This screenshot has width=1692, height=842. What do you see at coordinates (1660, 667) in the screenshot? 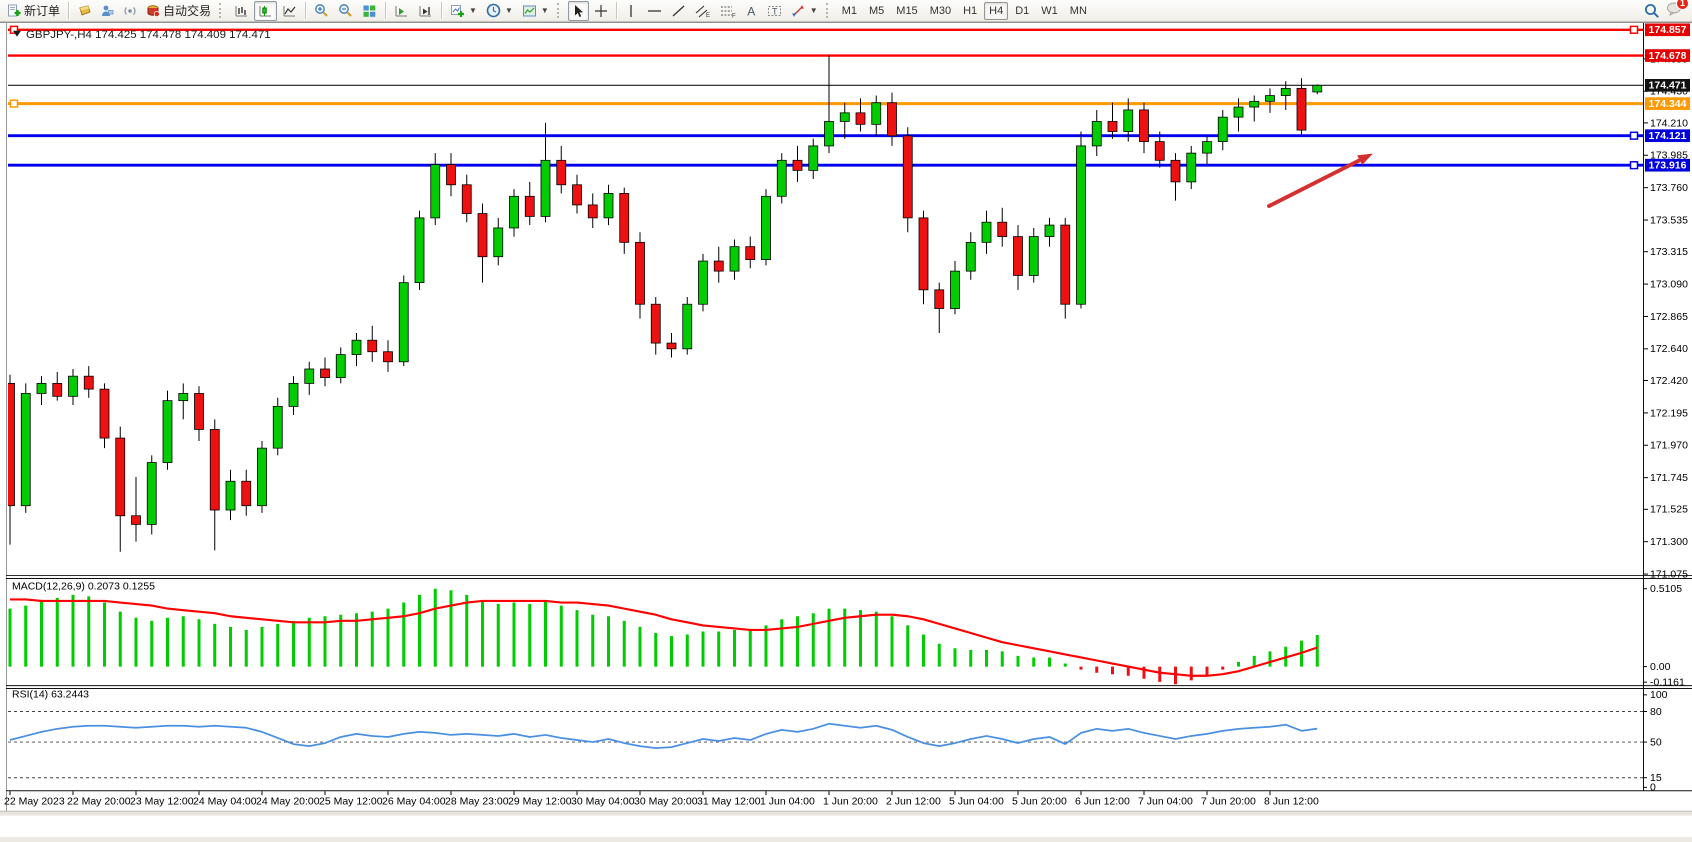
I see `svg-text: 0.00` at bounding box center [1660, 667].